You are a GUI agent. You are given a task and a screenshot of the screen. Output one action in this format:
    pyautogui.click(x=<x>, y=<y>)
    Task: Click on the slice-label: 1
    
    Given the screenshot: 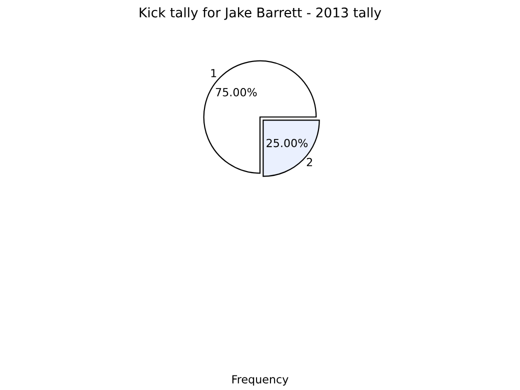 What is the action you would take?
    pyautogui.click(x=213, y=73)
    